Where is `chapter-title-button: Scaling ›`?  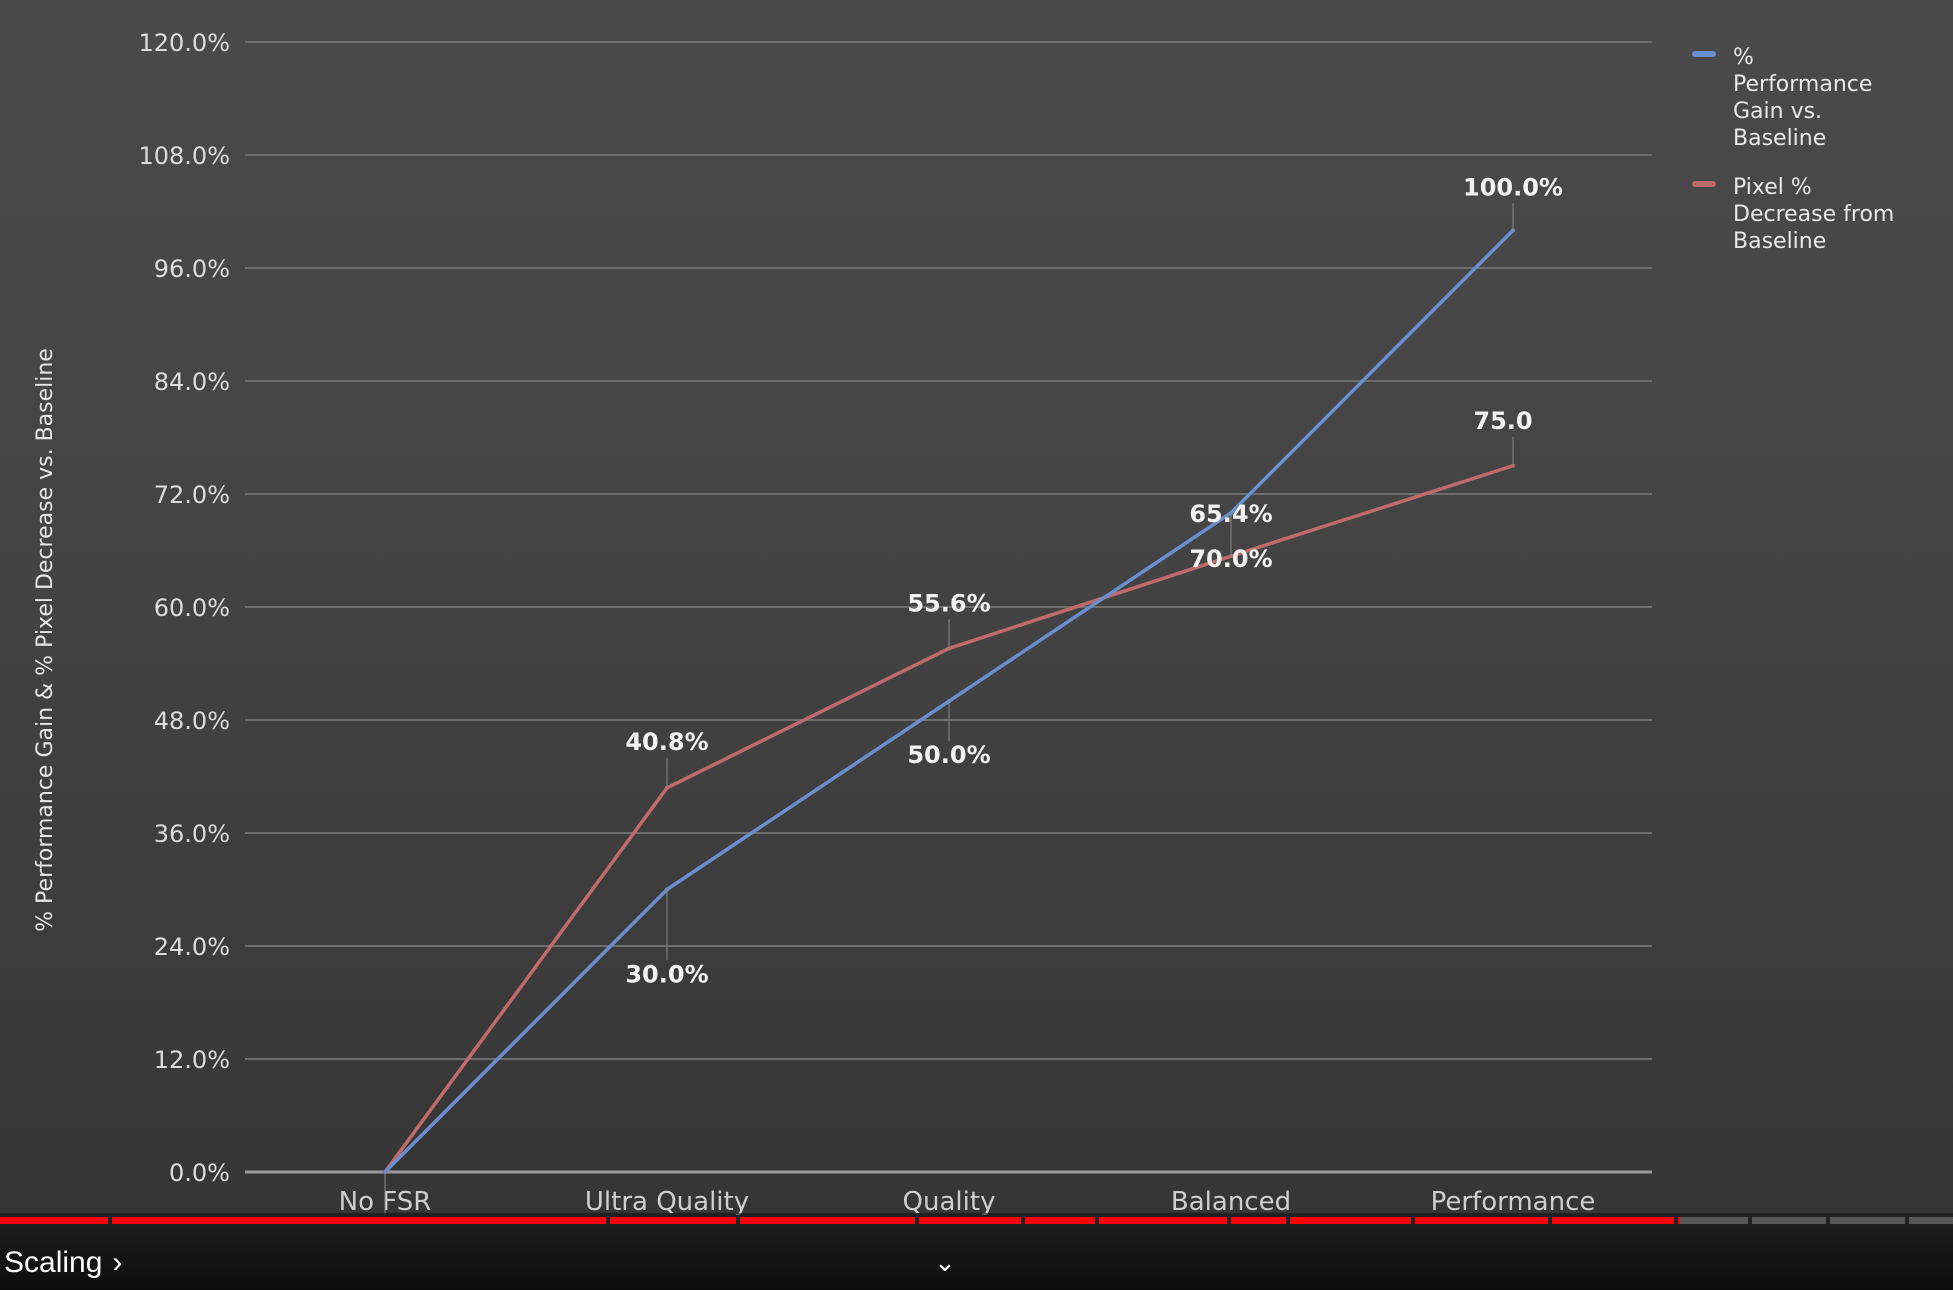 chapter-title-button: Scaling › is located at coordinates (63, 1263).